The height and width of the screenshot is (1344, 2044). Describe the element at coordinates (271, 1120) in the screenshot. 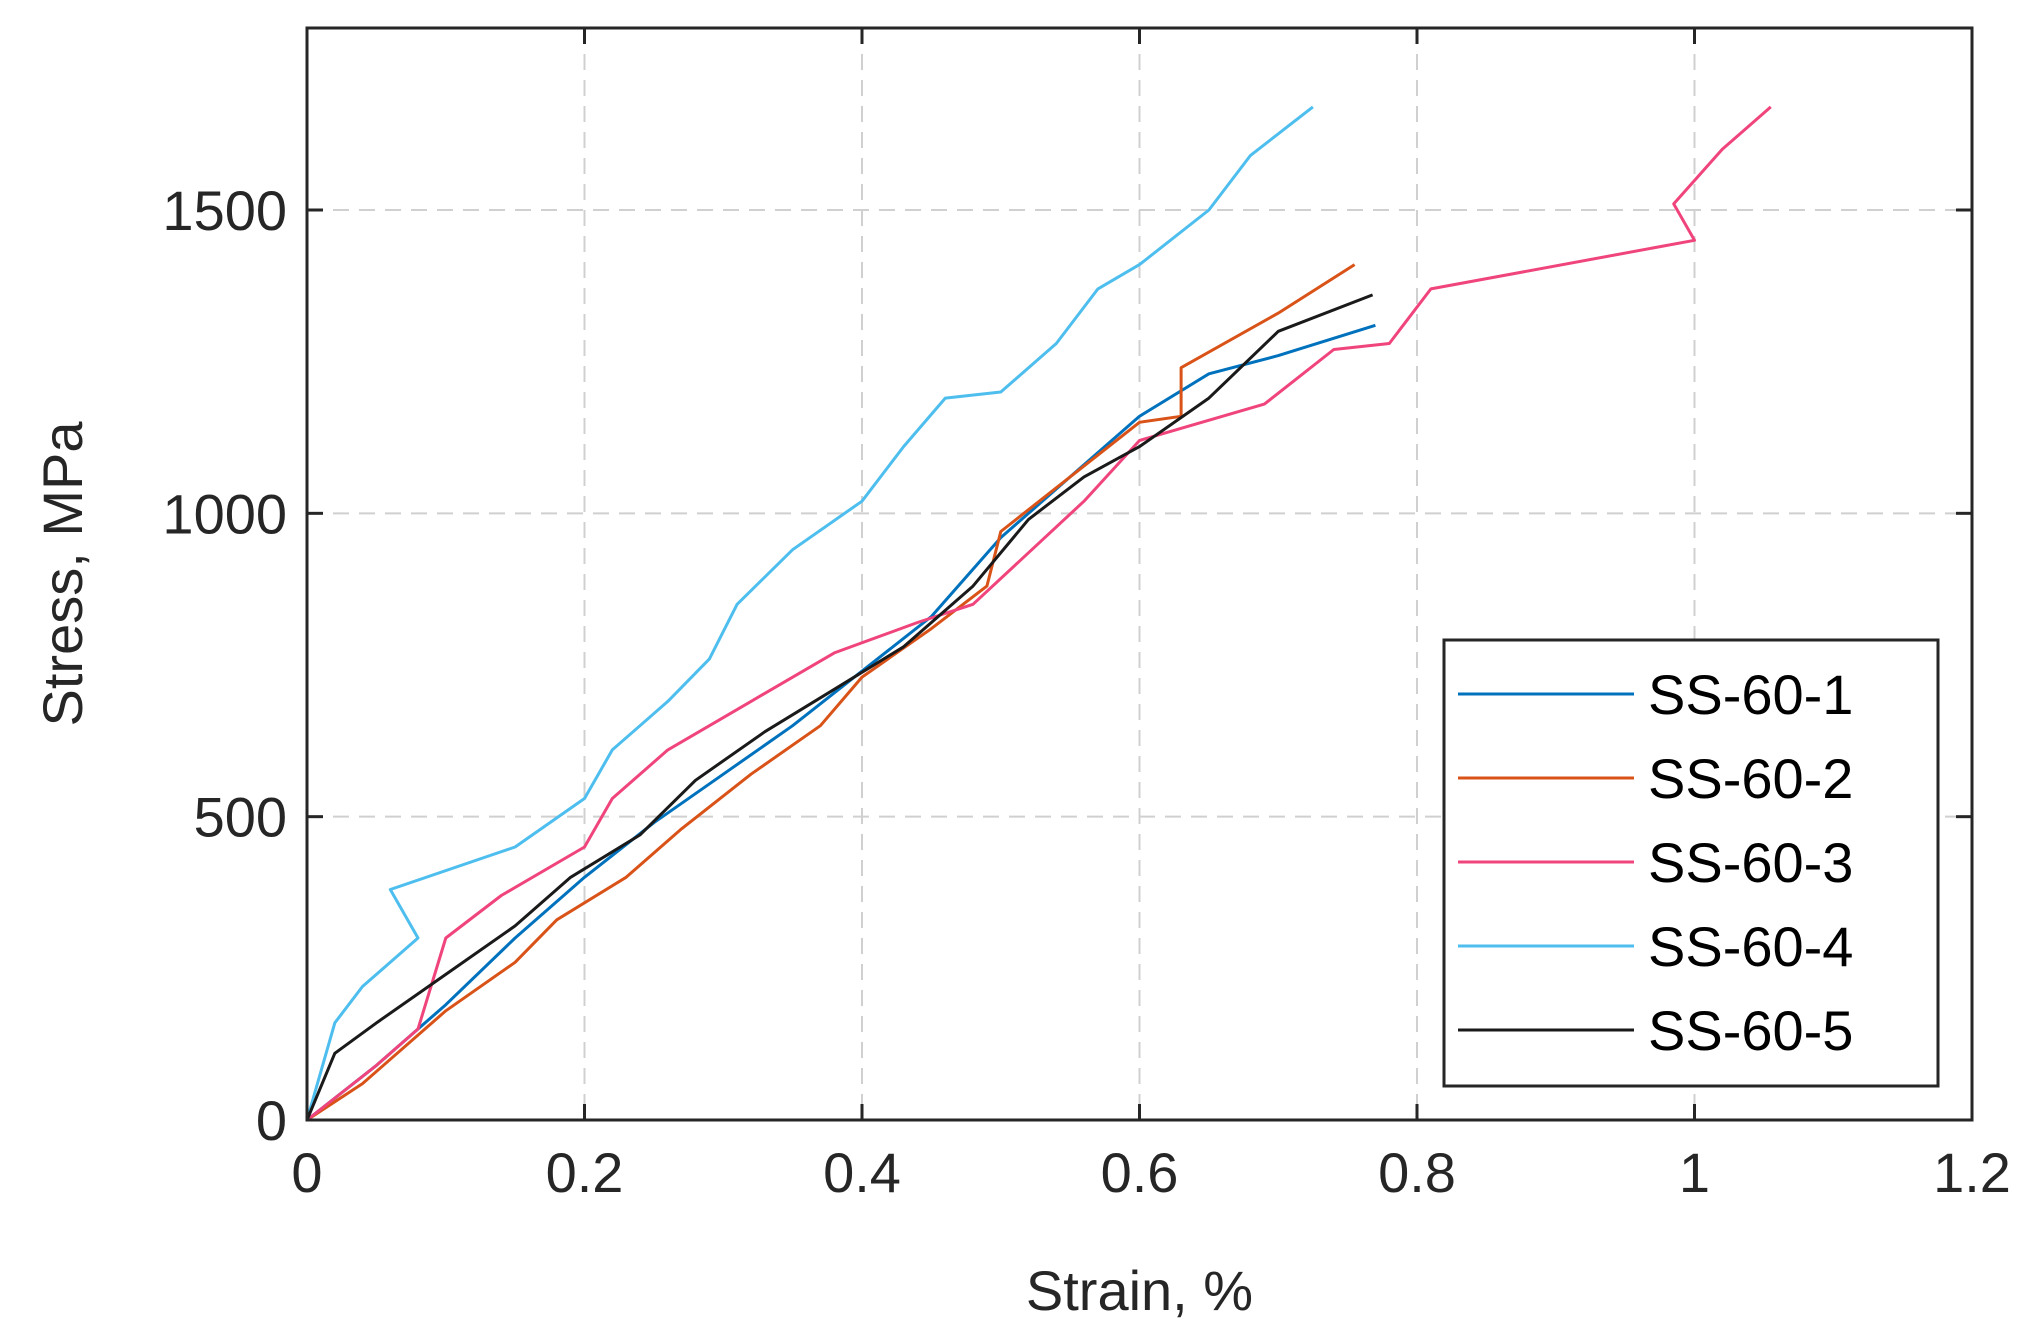

I see `y-tick-label: 0` at that location.